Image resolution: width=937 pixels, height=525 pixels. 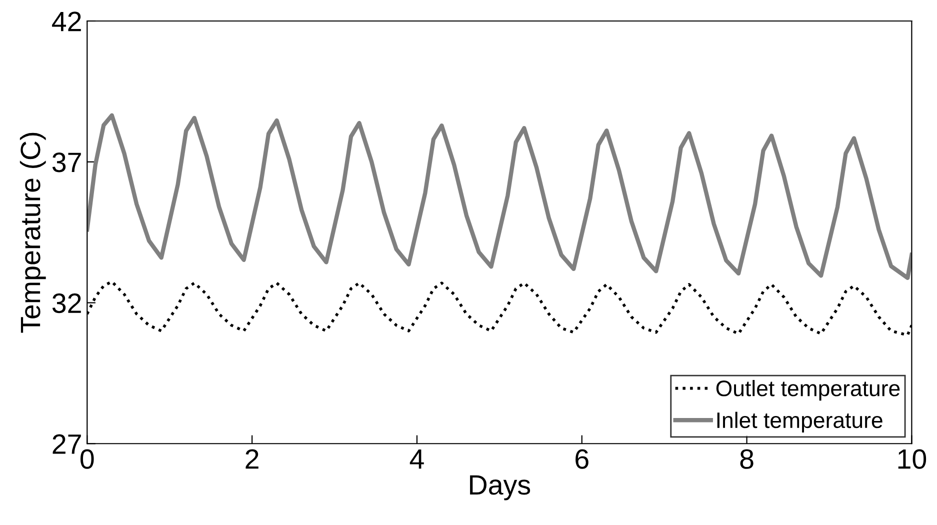 What do you see at coordinates (252, 459) in the screenshot?
I see `x-tick-label: 2` at bounding box center [252, 459].